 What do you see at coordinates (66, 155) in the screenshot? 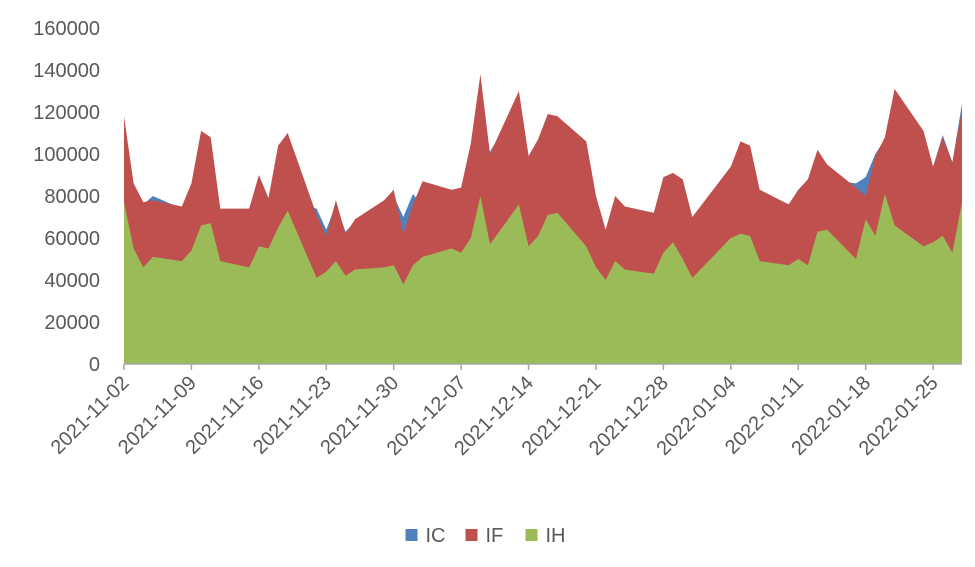
I see `y-tick-label: 100000` at bounding box center [66, 155].